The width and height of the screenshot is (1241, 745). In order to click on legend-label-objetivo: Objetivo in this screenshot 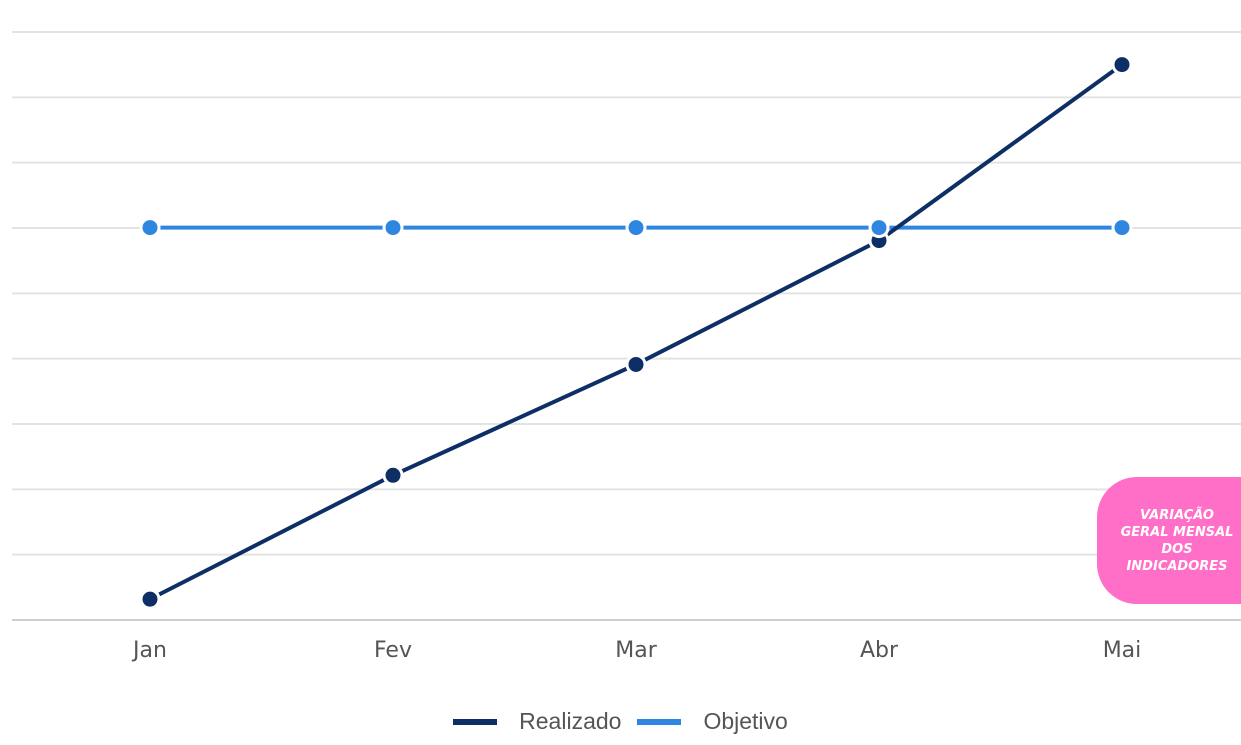, I will do `click(745, 721)`.